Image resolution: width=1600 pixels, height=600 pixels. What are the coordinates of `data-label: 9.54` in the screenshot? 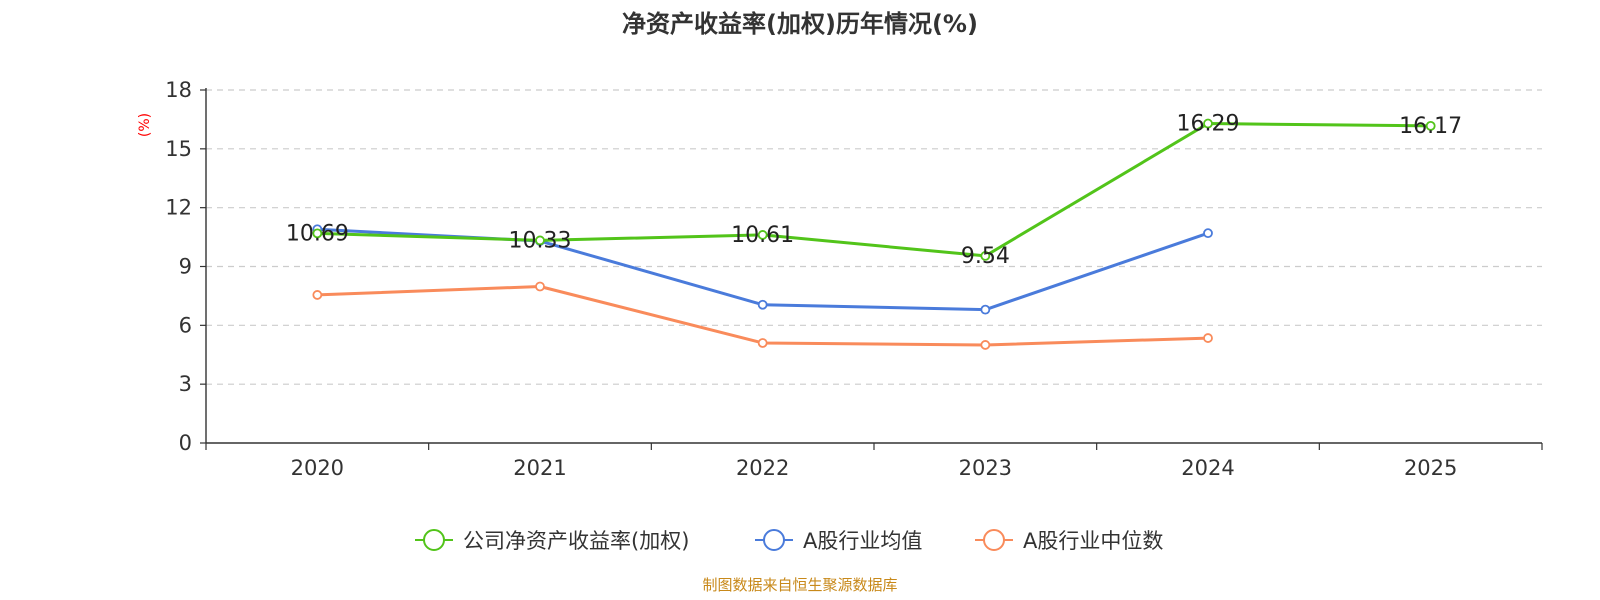 It's located at (985, 256).